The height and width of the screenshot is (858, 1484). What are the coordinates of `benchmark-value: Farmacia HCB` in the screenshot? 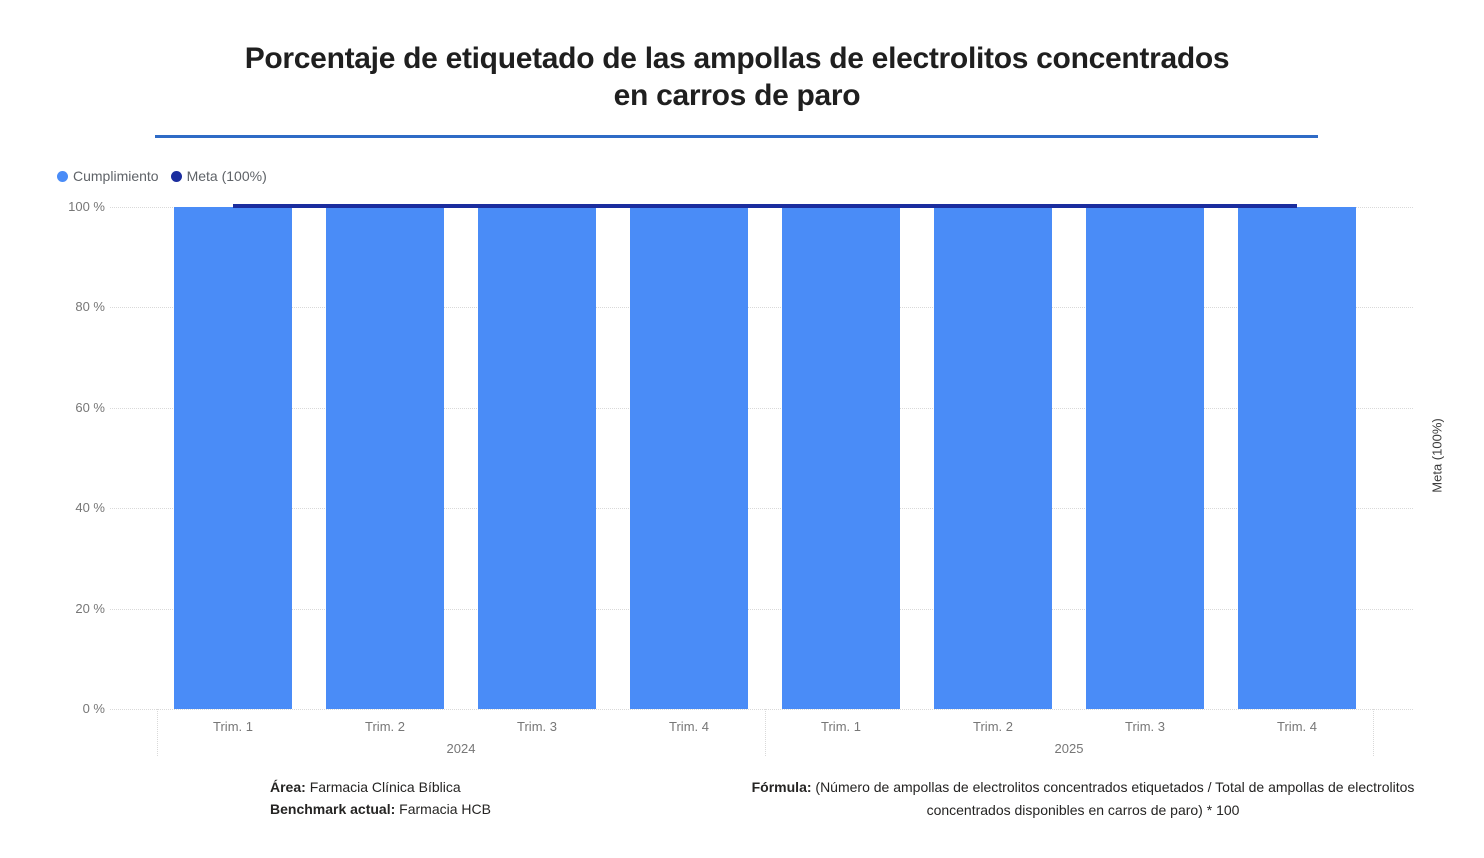 It's located at (445, 809).